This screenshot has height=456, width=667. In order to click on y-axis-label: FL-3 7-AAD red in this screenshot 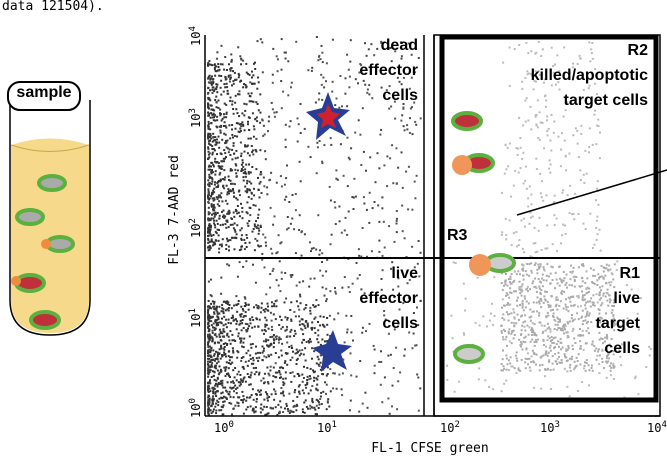, I will do `click(174, 210)`.